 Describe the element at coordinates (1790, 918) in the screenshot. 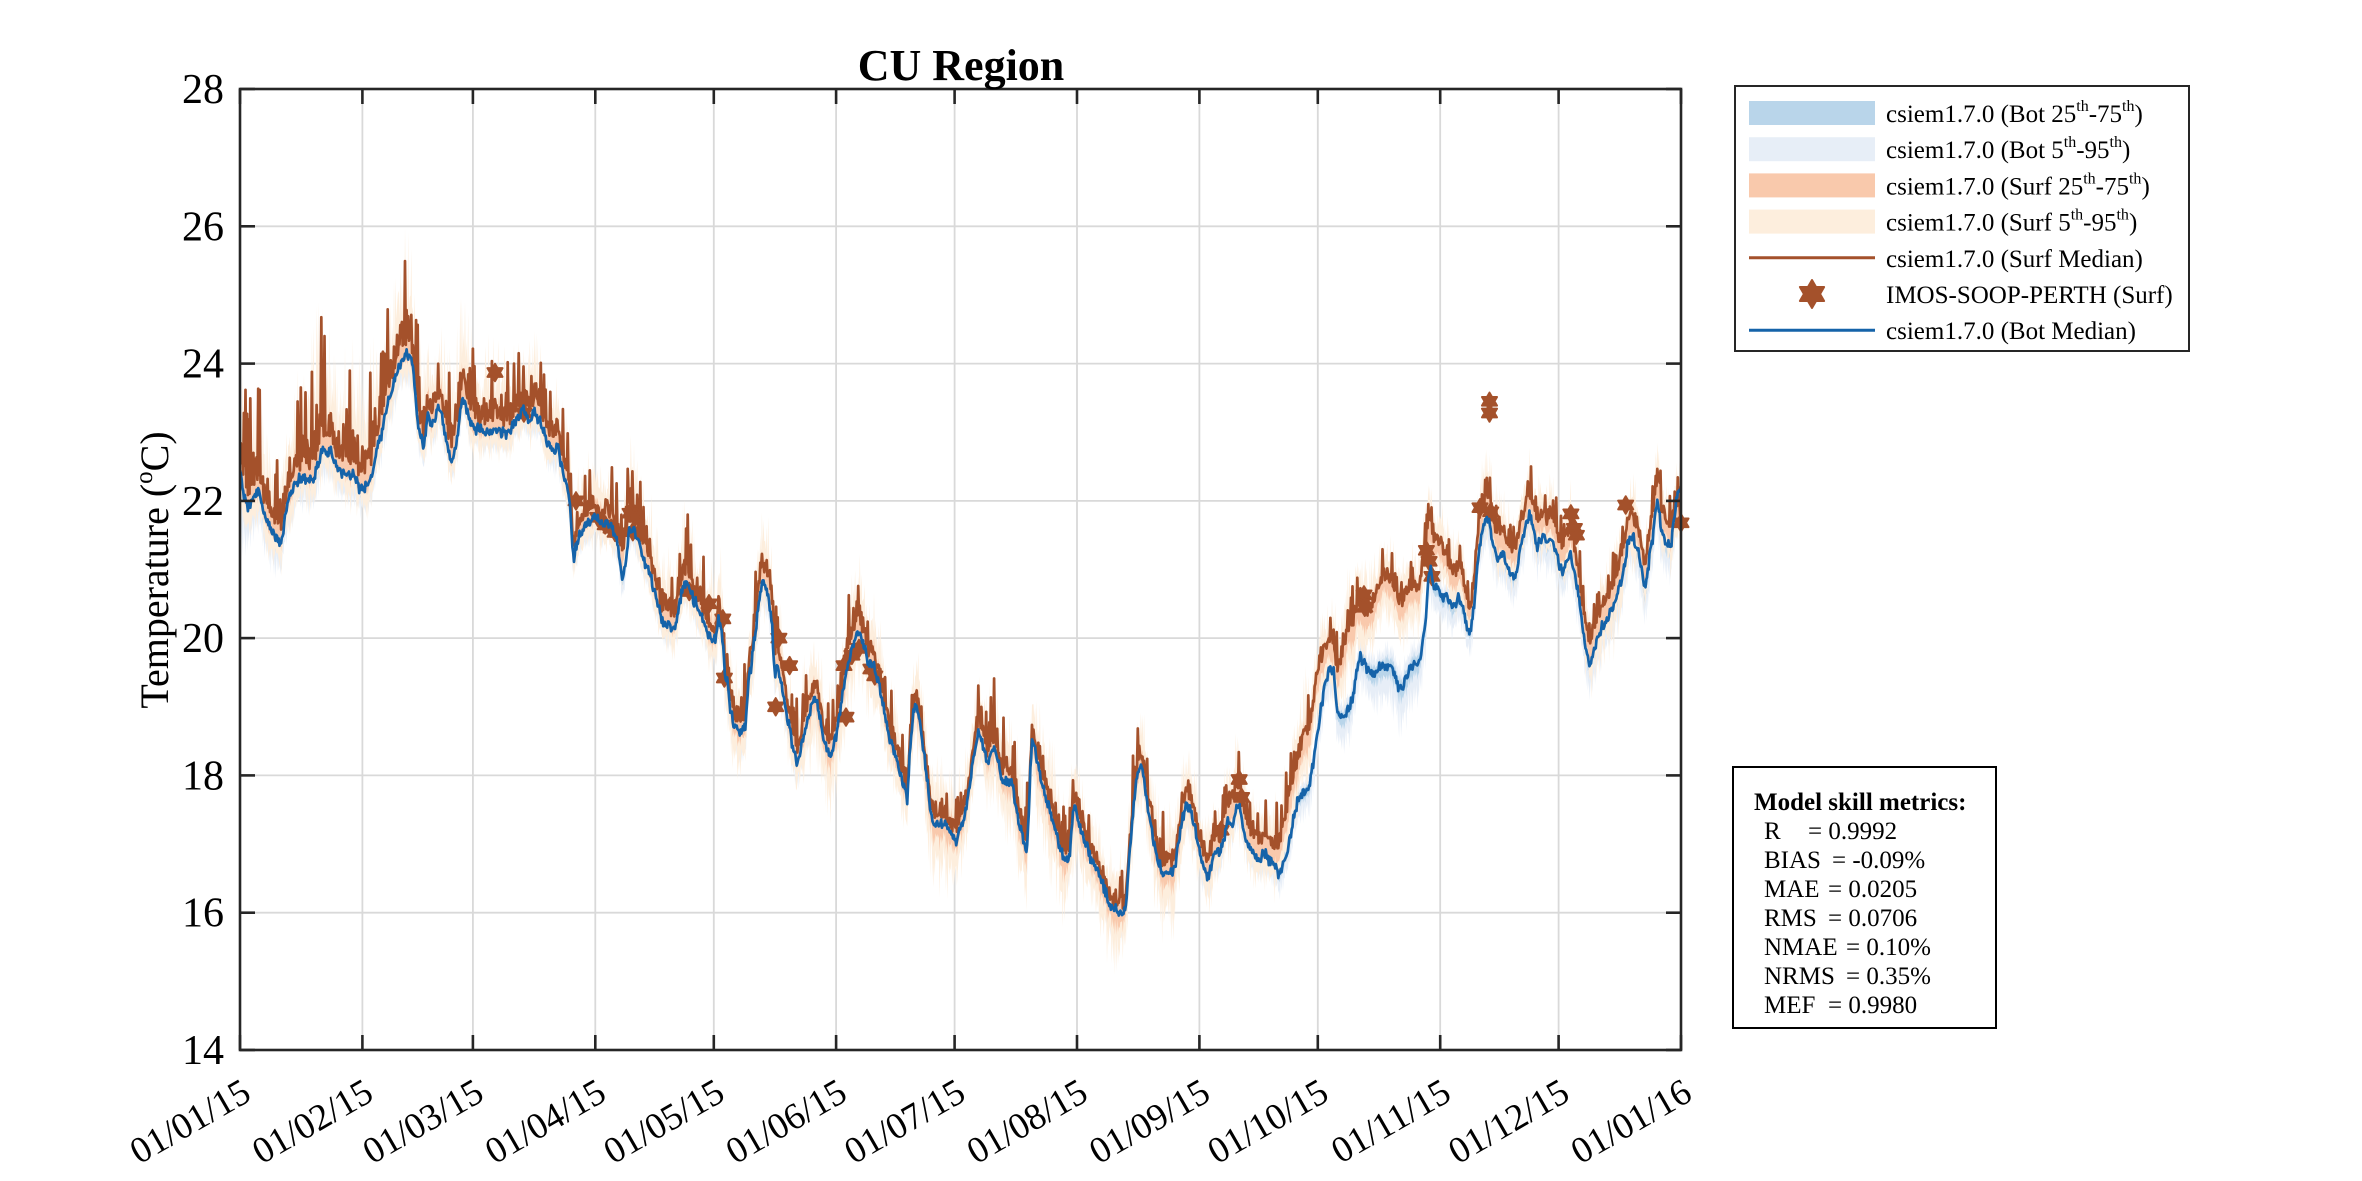

I see `svg-text: RMS` at that location.